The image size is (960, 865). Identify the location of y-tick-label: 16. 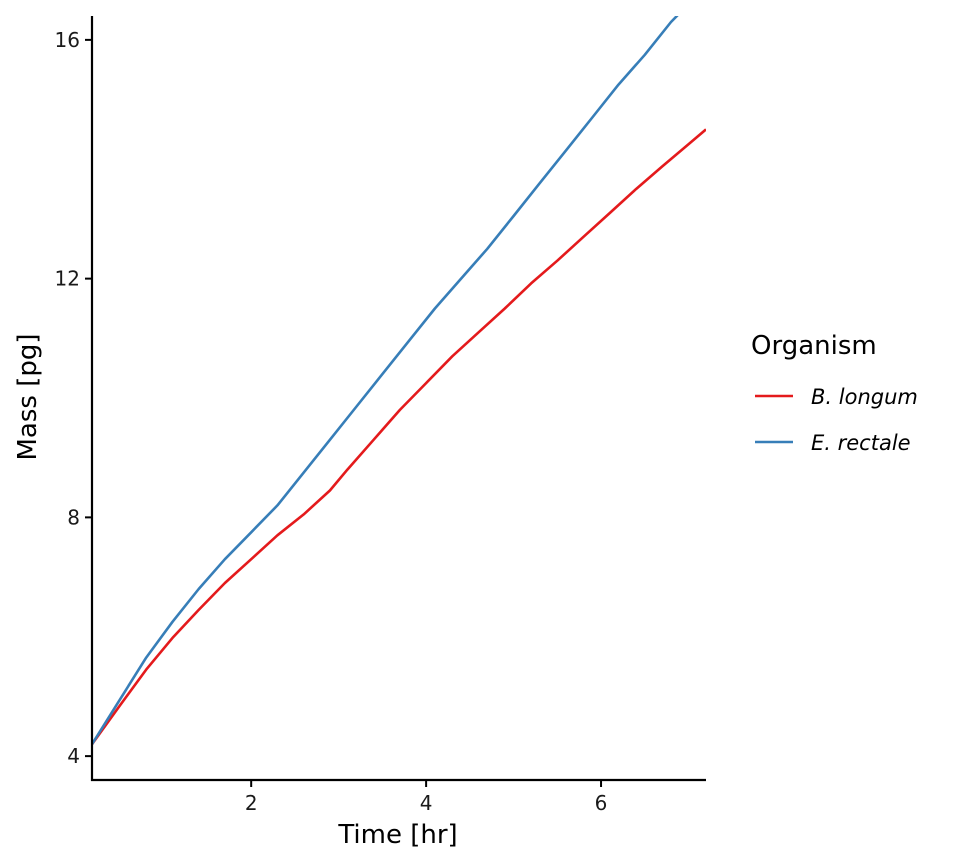
(67, 40).